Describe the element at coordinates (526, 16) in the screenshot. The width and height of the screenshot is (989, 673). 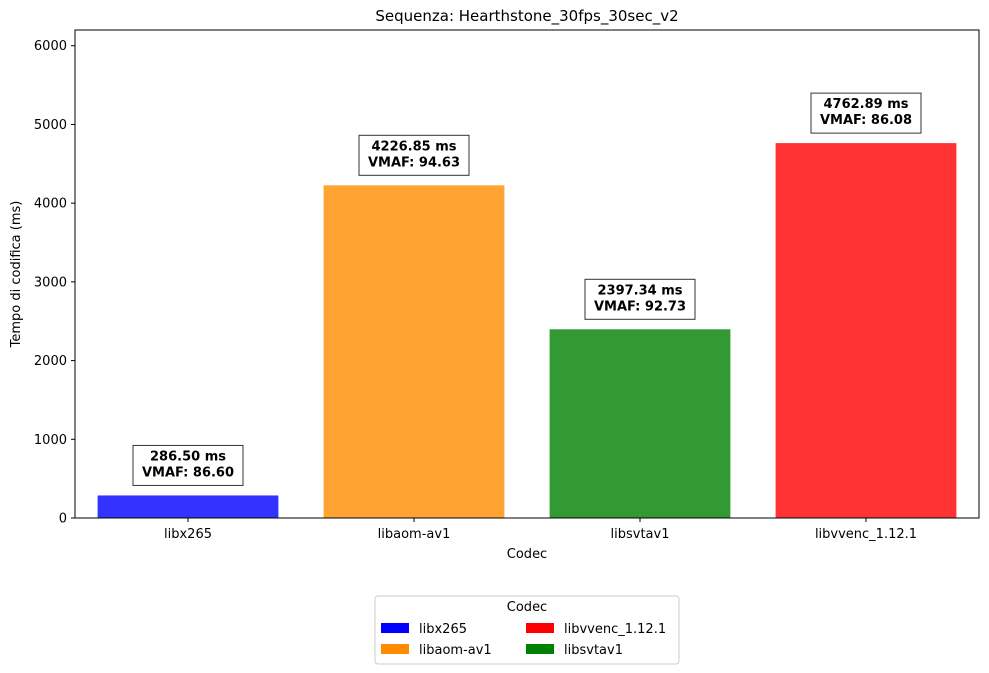
I see `chart-title: Sequenza: Hearthstone_30fps_30sec_v2` at that location.